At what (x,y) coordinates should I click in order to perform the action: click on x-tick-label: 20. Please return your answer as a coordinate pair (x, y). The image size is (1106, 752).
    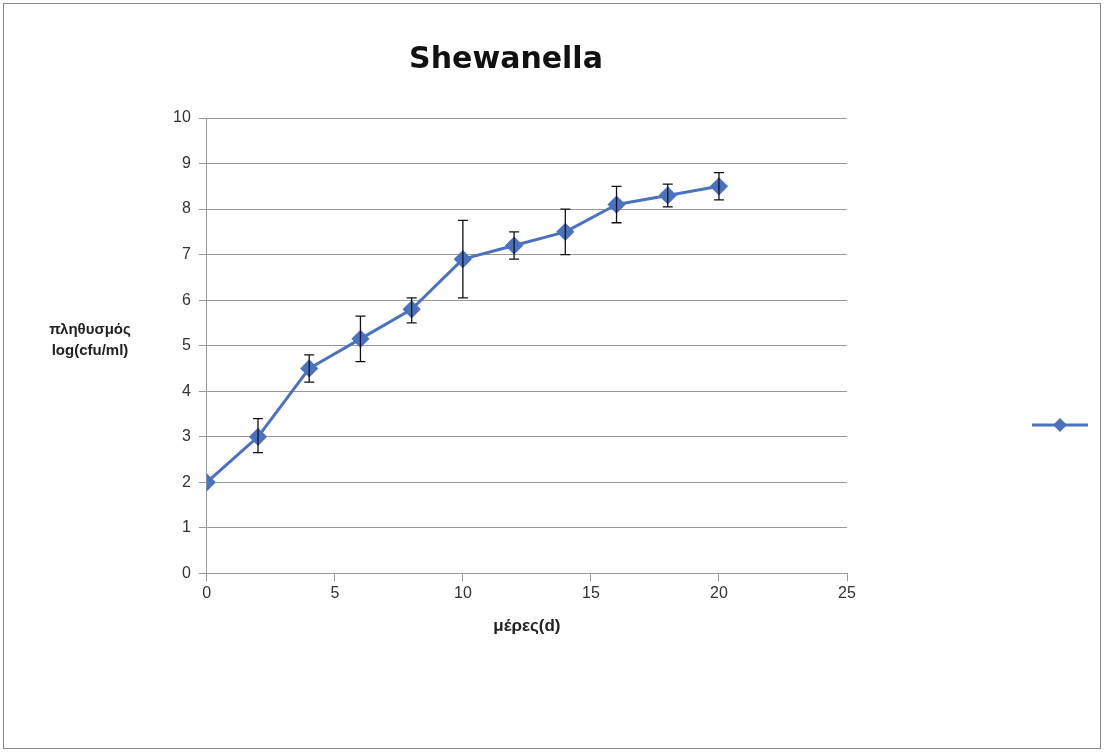
    Looking at the image, I should click on (719, 593).